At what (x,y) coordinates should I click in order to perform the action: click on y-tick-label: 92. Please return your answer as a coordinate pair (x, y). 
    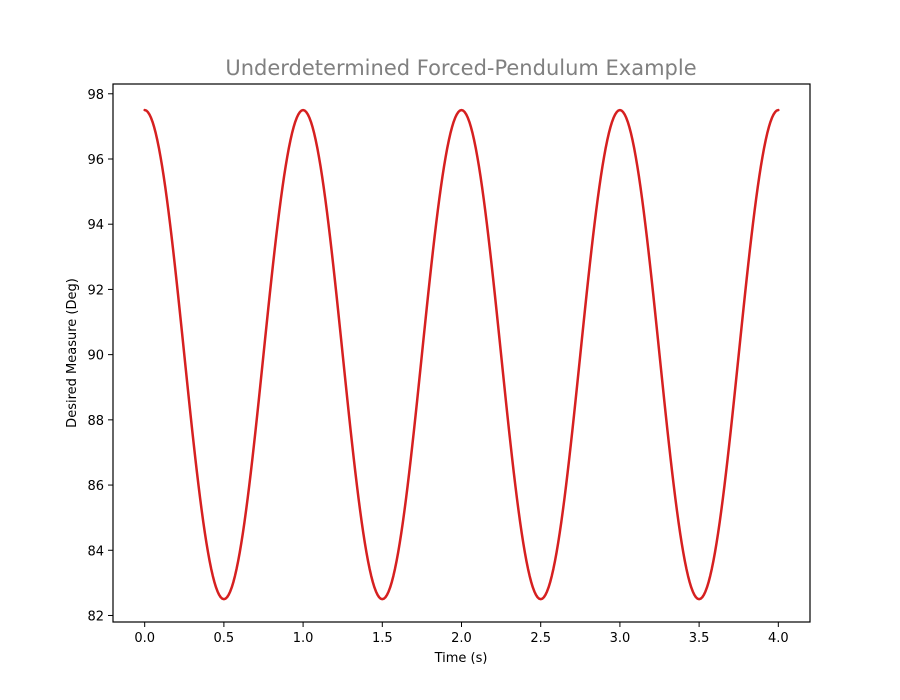
    Looking at the image, I should click on (95, 290).